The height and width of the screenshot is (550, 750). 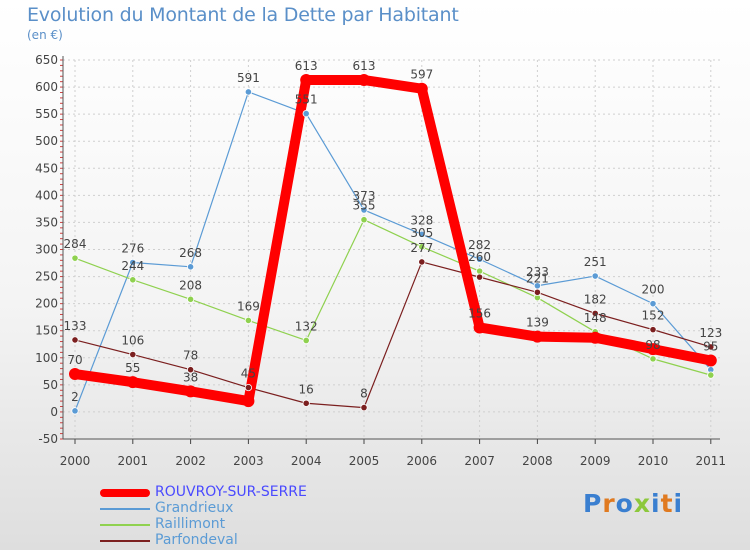 What do you see at coordinates (190, 356) in the screenshot?
I see `data-label: 78` at bounding box center [190, 356].